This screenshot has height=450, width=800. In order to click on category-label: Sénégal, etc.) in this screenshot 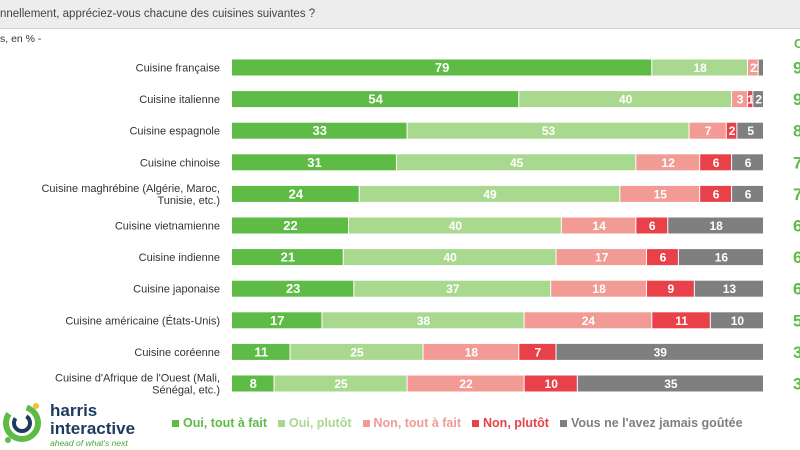, I will do `click(186, 391)`.